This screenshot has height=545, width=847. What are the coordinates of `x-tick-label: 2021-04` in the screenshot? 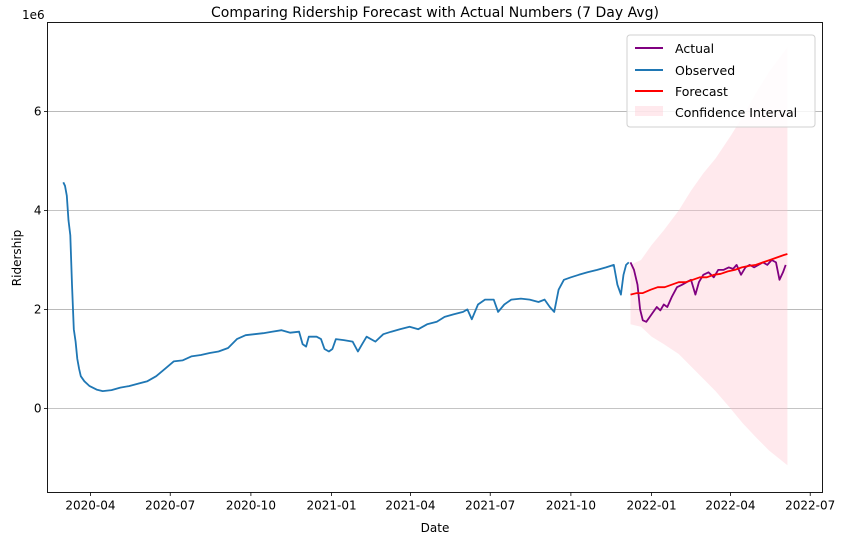 It's located at (410, 506).